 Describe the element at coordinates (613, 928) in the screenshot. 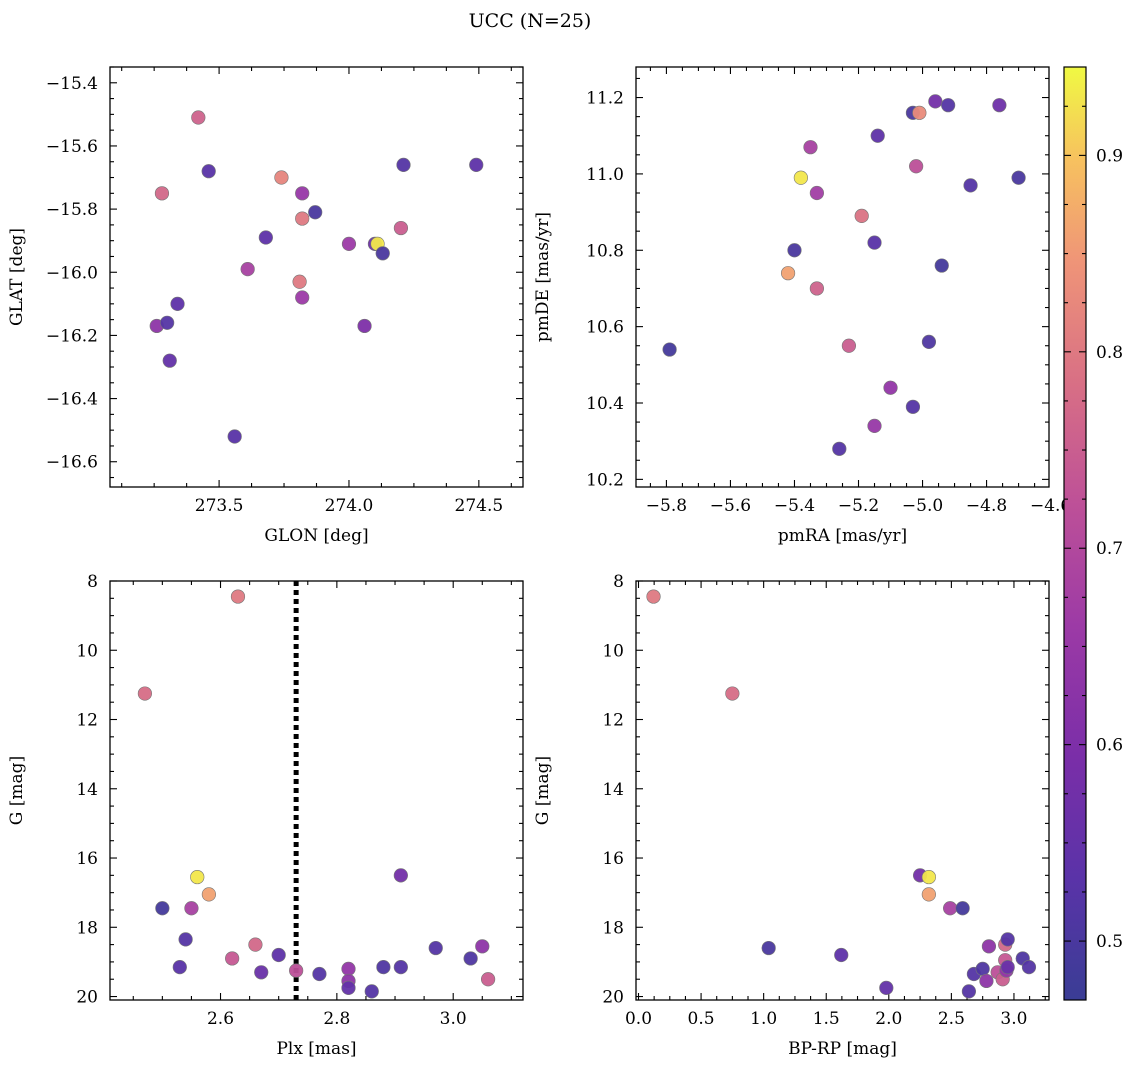

I see `y-tick-label: 18` at that location.